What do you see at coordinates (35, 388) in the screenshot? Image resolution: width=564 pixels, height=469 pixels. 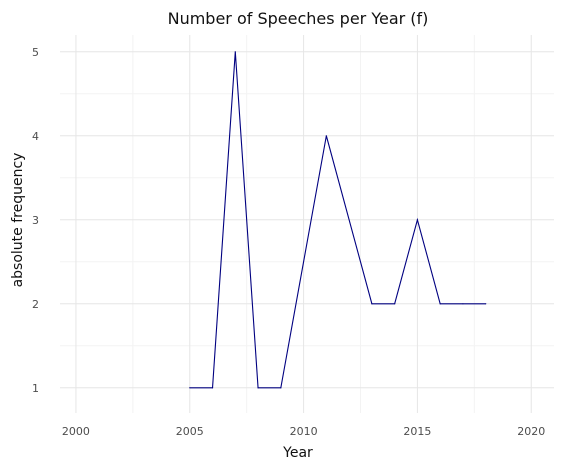 I see `y-tick-label: 1` at bounding box center [35, 388].